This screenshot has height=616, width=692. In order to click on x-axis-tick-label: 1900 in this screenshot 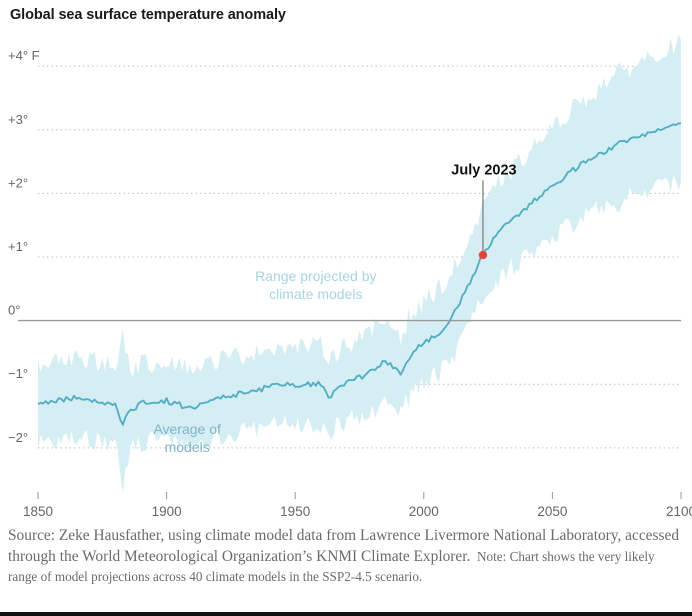, I will do `click(167, 511)`.